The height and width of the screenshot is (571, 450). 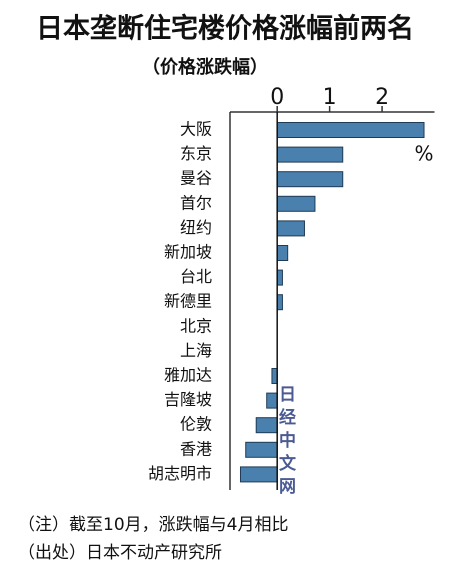 I want to click on y-tick-label: 雅加达, so click(x=188, y=375).